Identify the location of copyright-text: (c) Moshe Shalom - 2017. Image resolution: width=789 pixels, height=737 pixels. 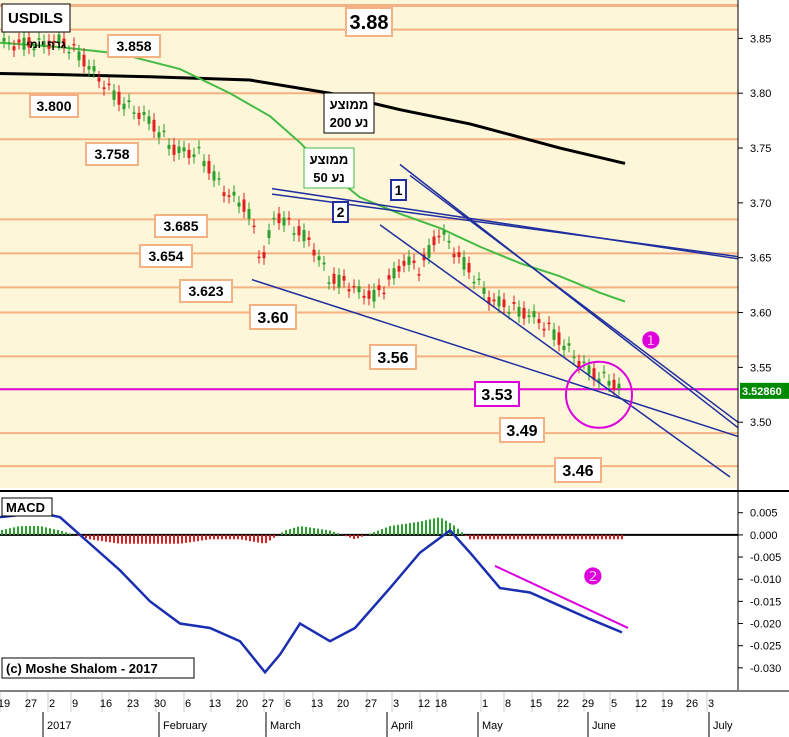
(82, 668).